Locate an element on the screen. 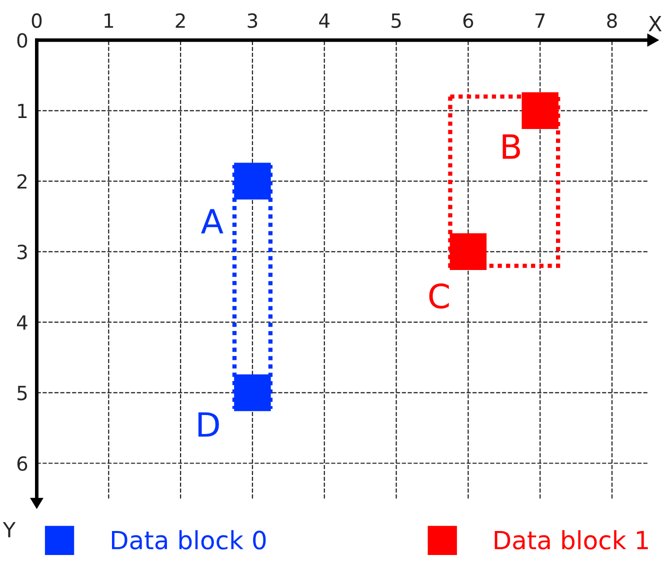 The height and width of the screenshot is (573, 668). annotation: D is located at coordinates (208, 424).